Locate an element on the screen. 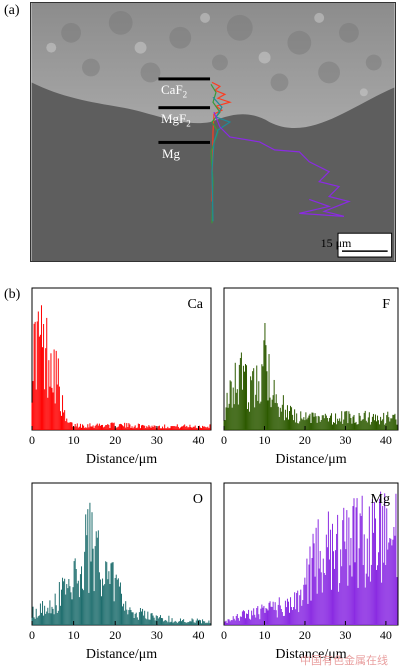 This screenshot has height=670, width=400. element-label: F is located at coordinates (386, 304).